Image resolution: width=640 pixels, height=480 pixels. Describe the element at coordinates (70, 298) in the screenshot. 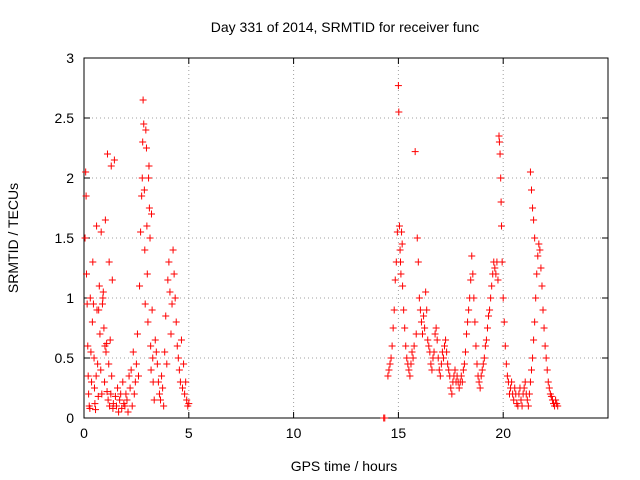

I see `y-tick-label: 1` at that location.